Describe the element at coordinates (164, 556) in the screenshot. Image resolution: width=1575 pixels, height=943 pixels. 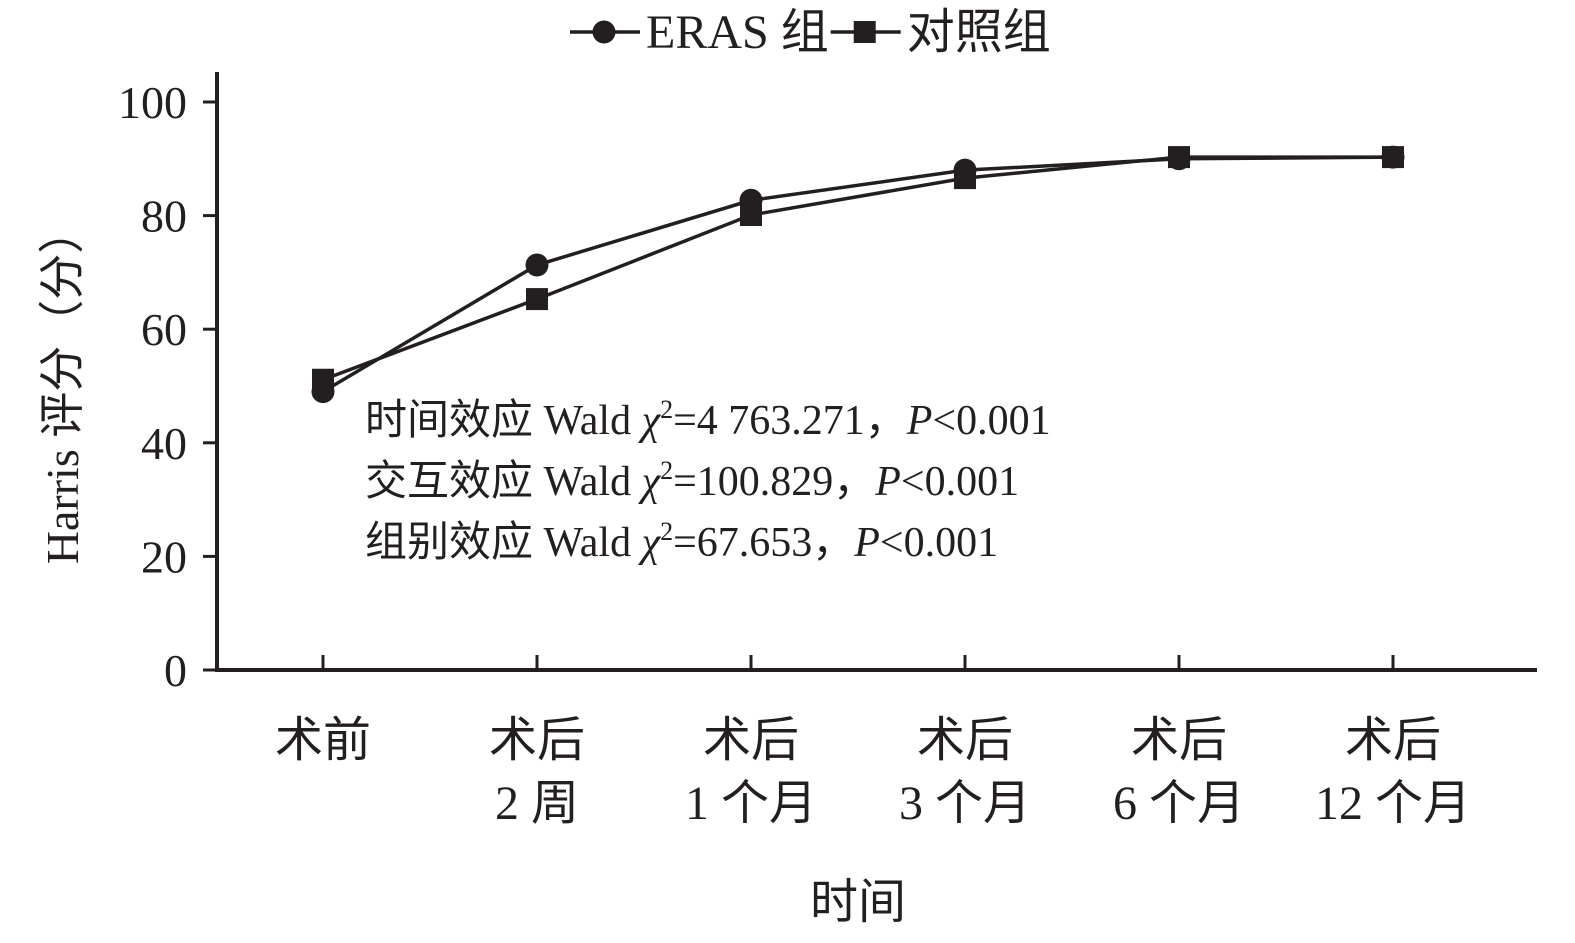
I see `y-tick-label: 20` at that location.